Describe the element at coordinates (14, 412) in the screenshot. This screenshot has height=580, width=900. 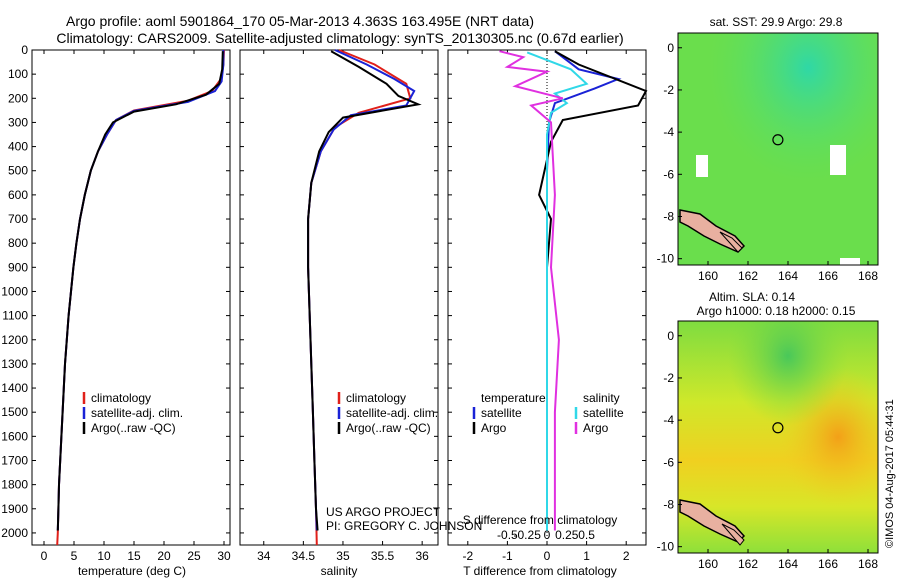
I see `depth-tick-label: 1500` at that location.